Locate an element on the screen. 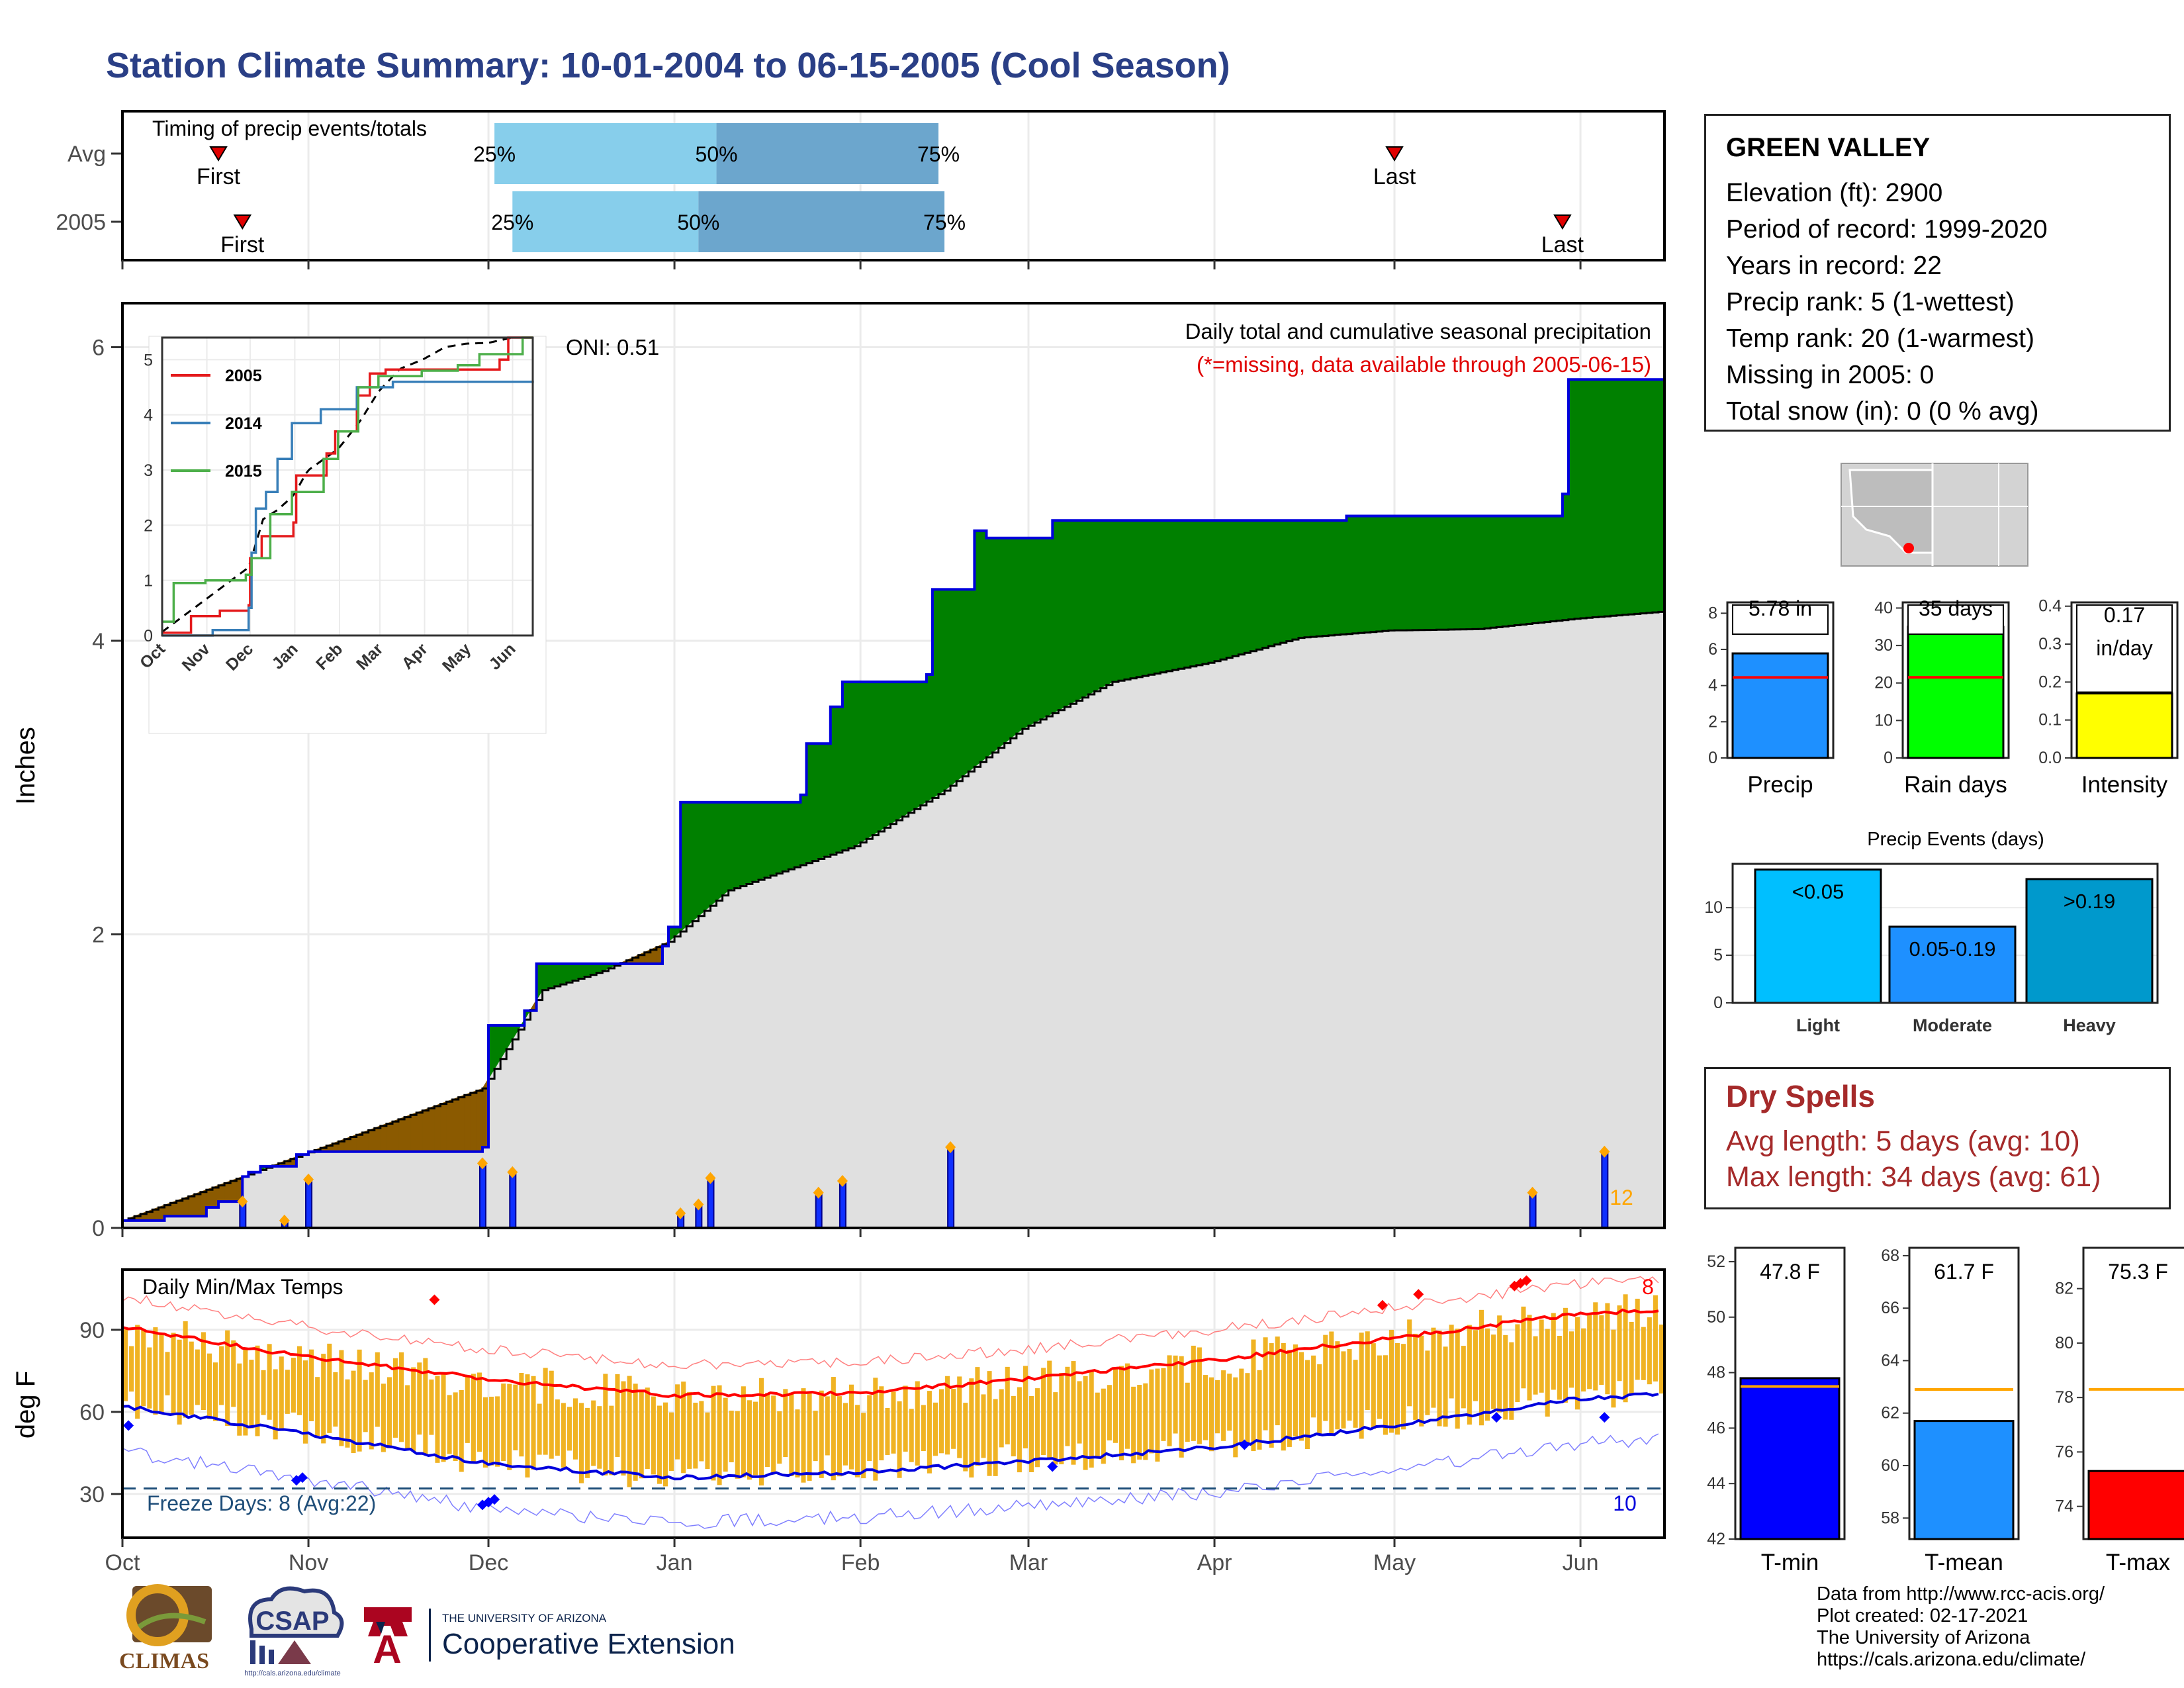  timing-label-50: 50% is located at coordinates (698, 222).